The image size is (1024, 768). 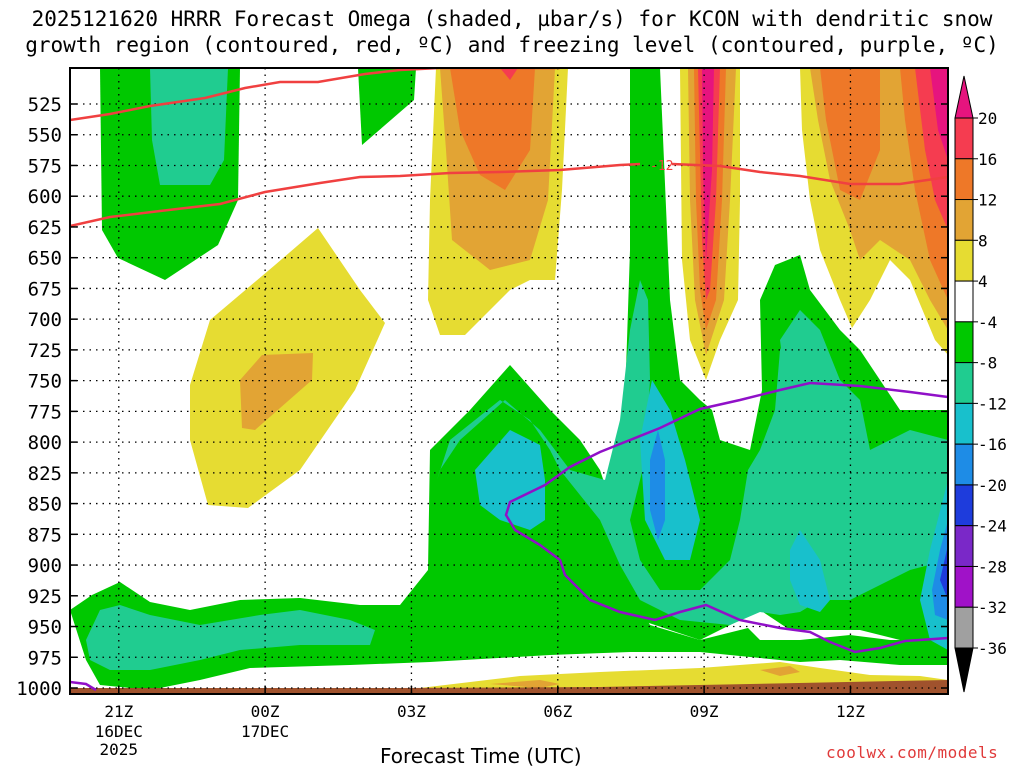 What do you see at coordinates (45, 566) in the screenshot?
I see `y-tick-label: 900` at bounding box center [45, 566].